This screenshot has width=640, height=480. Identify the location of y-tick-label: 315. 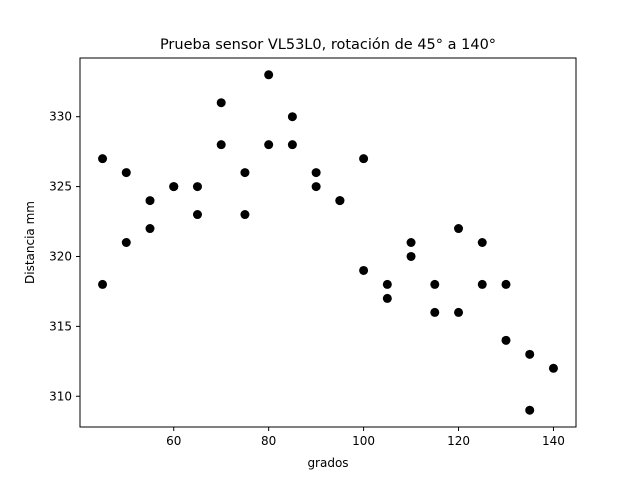
(60, 326).